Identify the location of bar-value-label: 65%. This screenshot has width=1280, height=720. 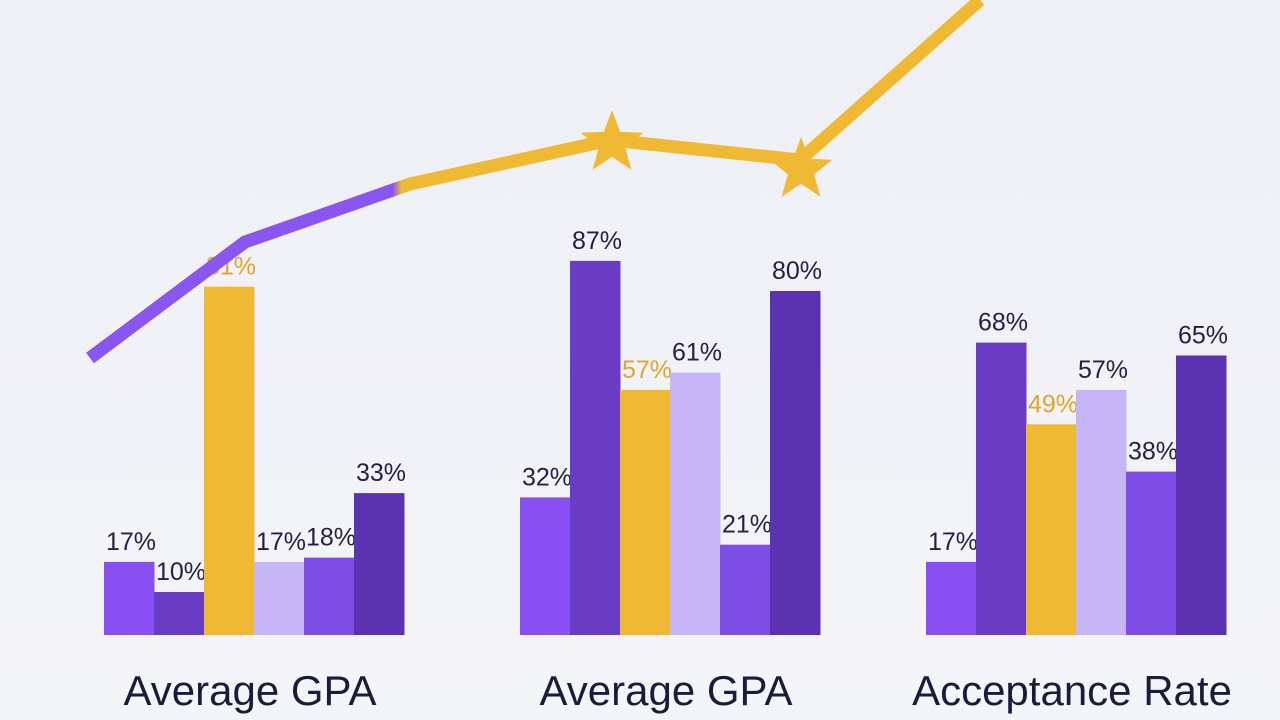
(1203, 336).